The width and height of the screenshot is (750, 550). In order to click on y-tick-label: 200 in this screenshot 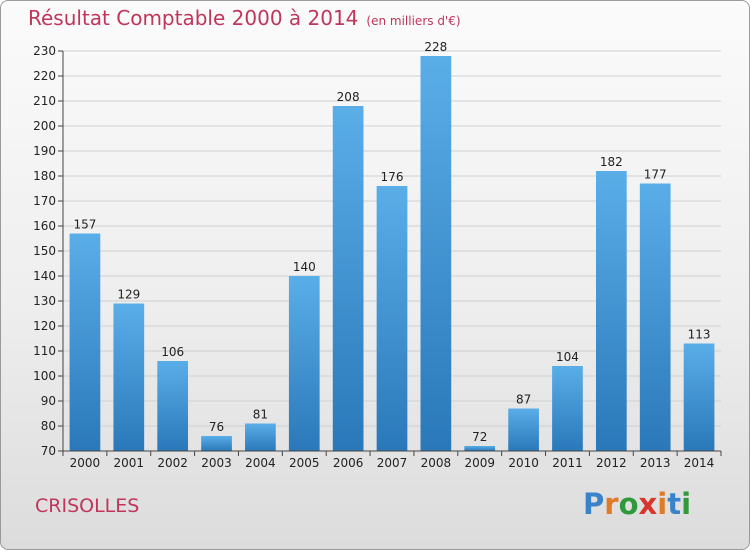, I will do `click(44, 126)`.